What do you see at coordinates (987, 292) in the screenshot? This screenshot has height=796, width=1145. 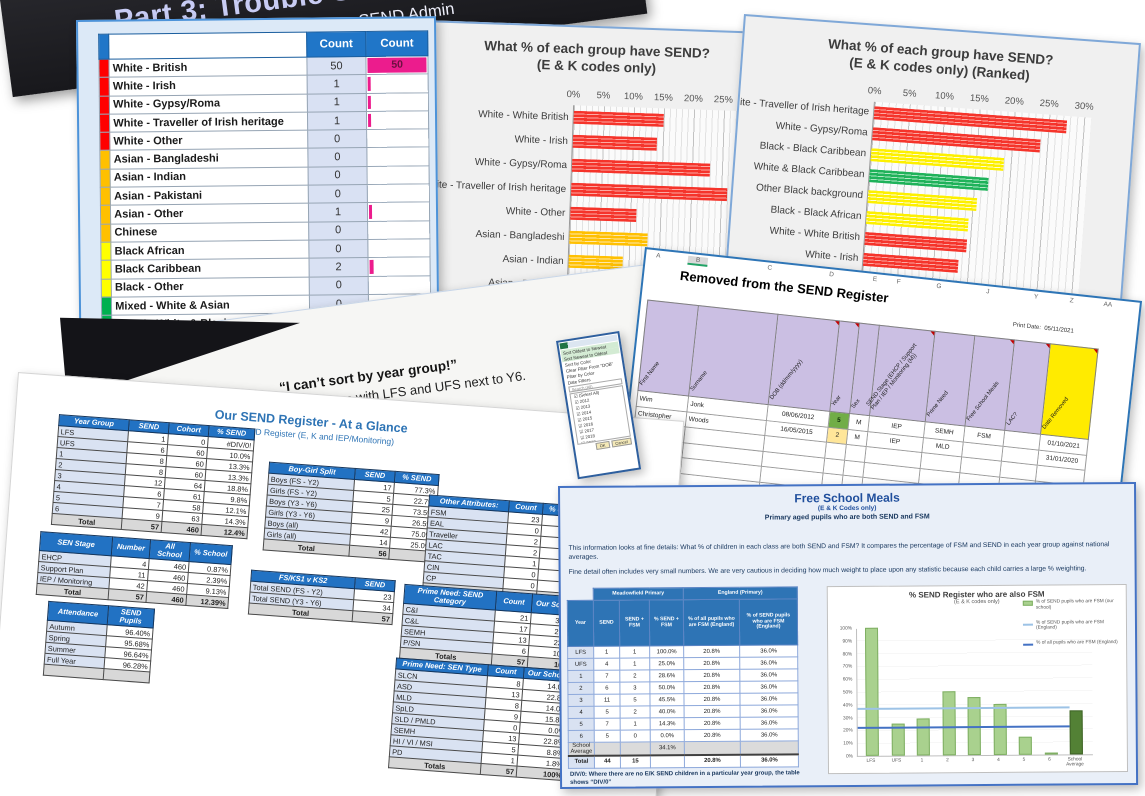 I see `column-letter: J` at bounding box center [987, 292].